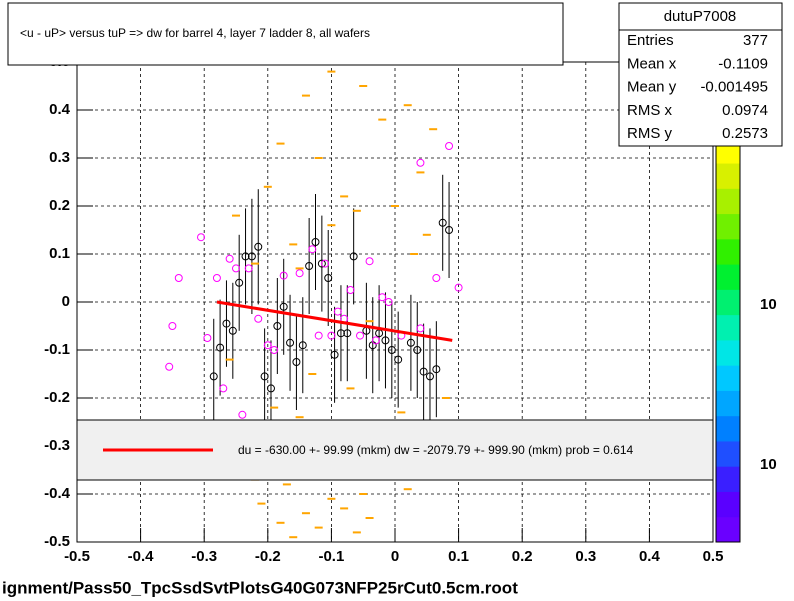 The height and width of the screenshot is (601, 794). Describe the element at coordinates (768, 304) in the screenshot. I see `z-tick-label: 10` at that location.